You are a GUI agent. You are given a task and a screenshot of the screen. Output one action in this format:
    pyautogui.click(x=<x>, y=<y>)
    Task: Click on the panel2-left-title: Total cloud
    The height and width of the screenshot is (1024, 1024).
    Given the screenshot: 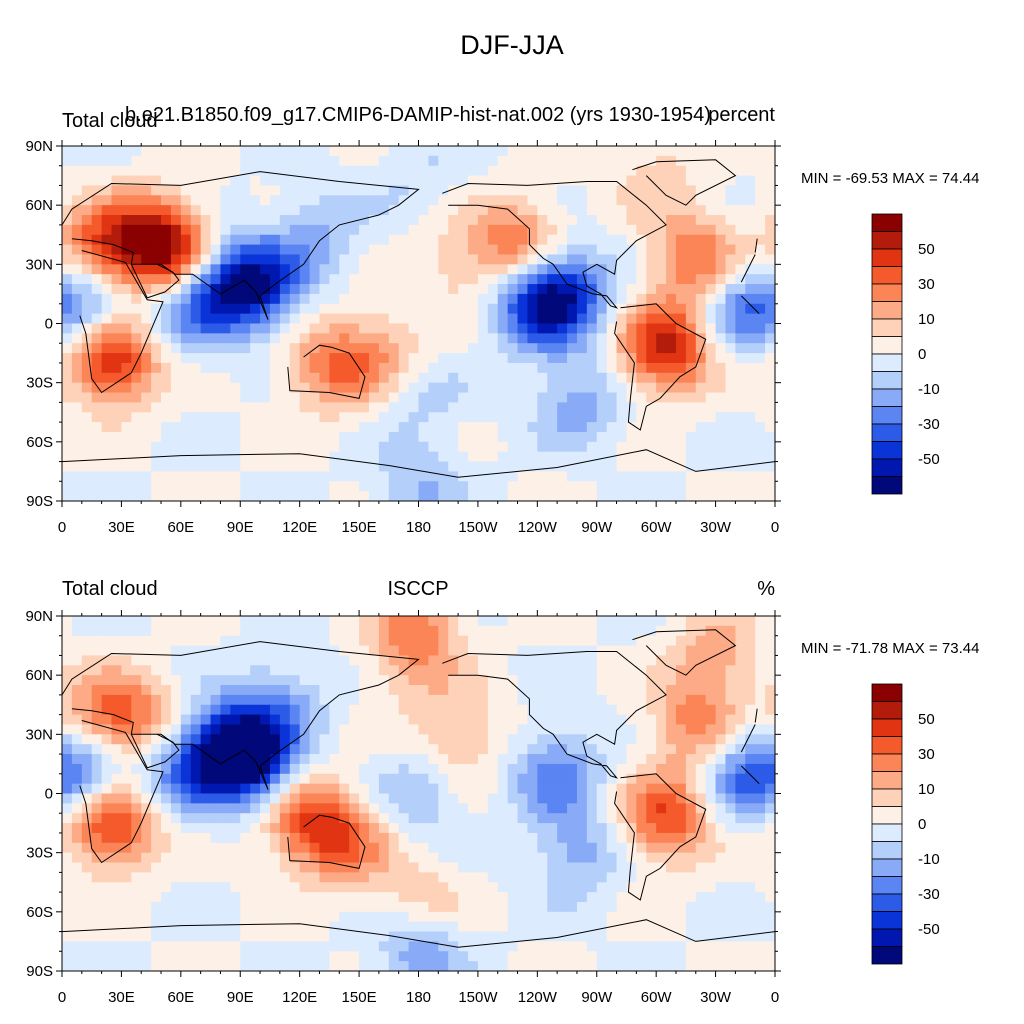 What is the action you would take?
    pyautogui.click(x=110, y=589)
    